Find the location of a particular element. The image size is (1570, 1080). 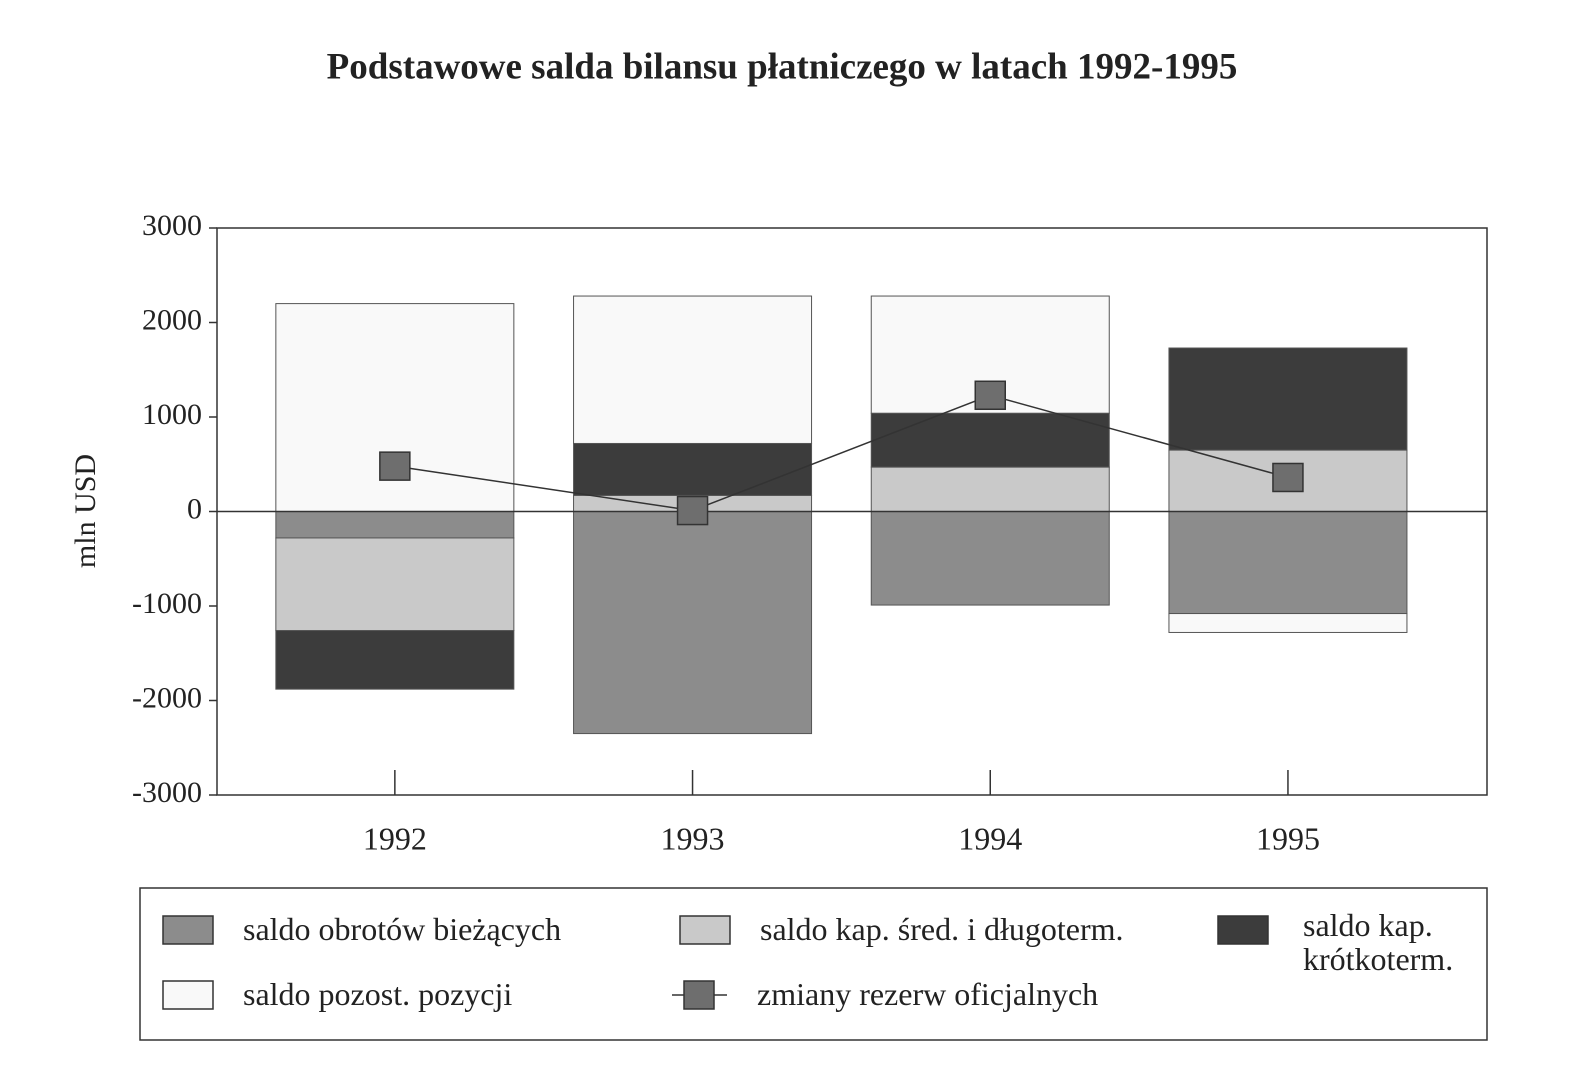

x-tick-label: 1995 is located at coordinates (1288, 838).